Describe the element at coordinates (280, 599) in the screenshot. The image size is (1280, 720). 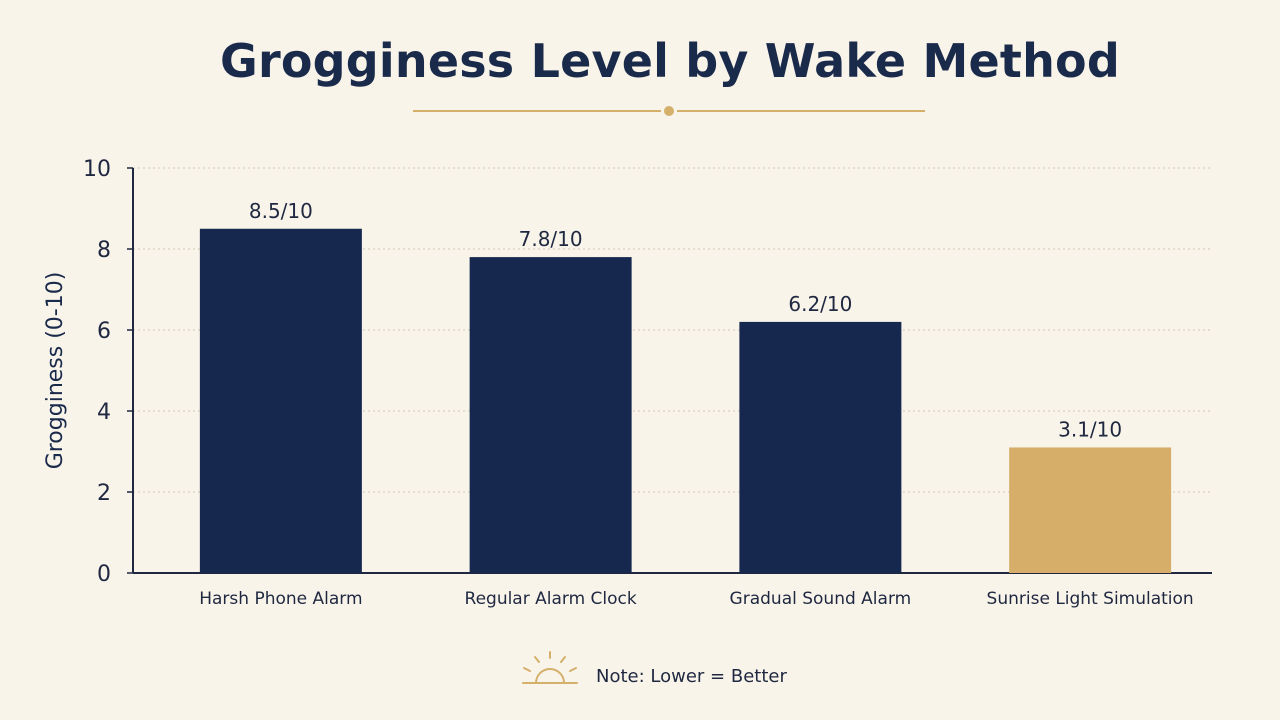
I see `x-tick-label: Harsh Phone Alarm` at that location.